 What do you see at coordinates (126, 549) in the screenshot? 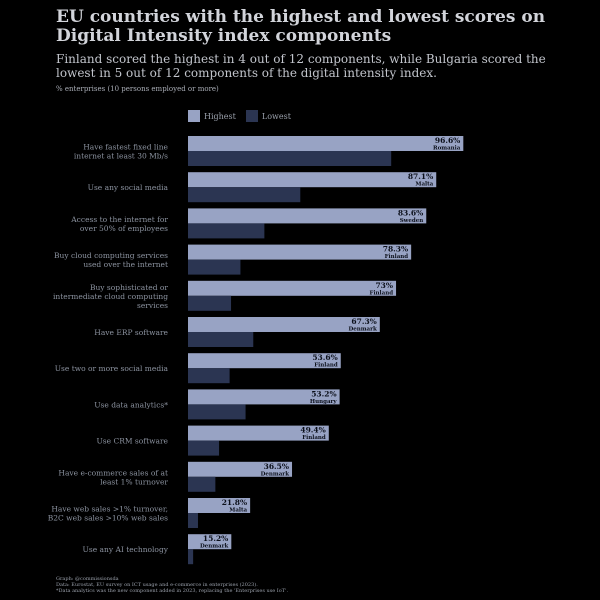
I see `category-label: Use any AI technology` at bounding box center [126, 549].